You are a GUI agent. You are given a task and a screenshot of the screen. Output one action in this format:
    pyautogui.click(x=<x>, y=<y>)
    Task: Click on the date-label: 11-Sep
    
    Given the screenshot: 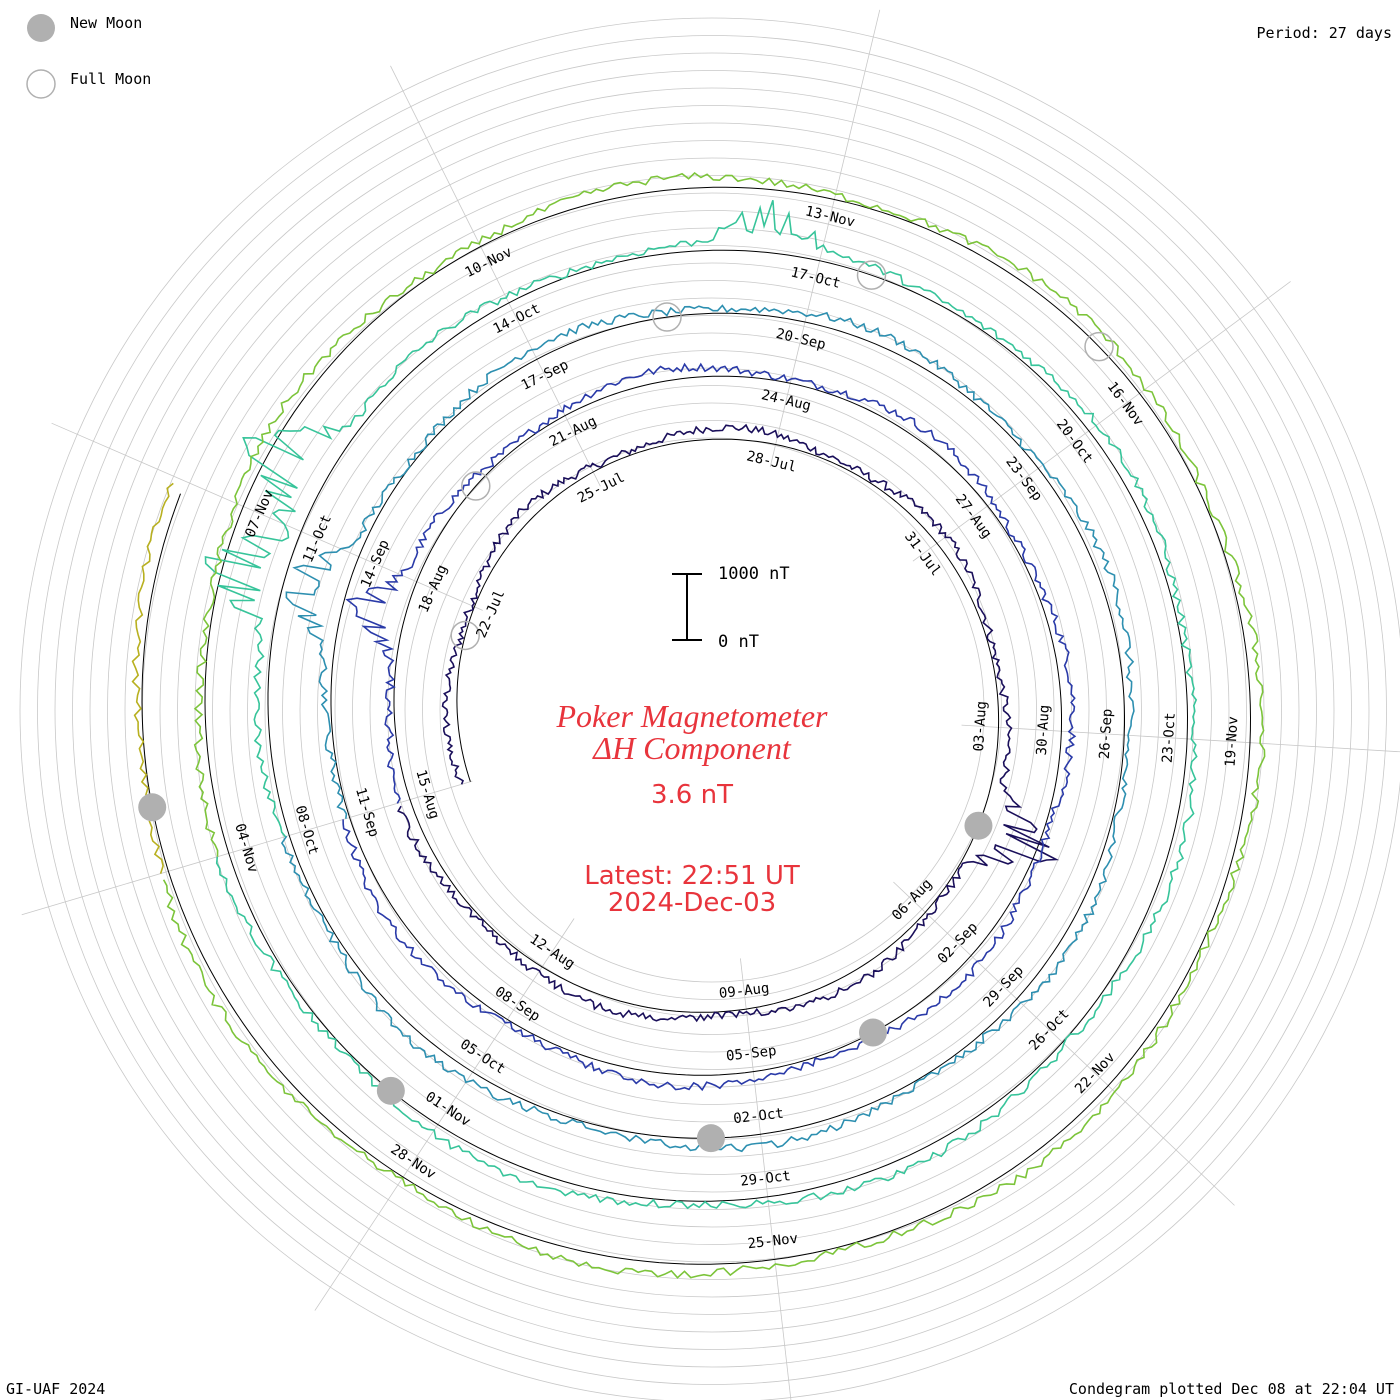 What is the action you would take?
    pyautogui.click(x=367, y=812)
    